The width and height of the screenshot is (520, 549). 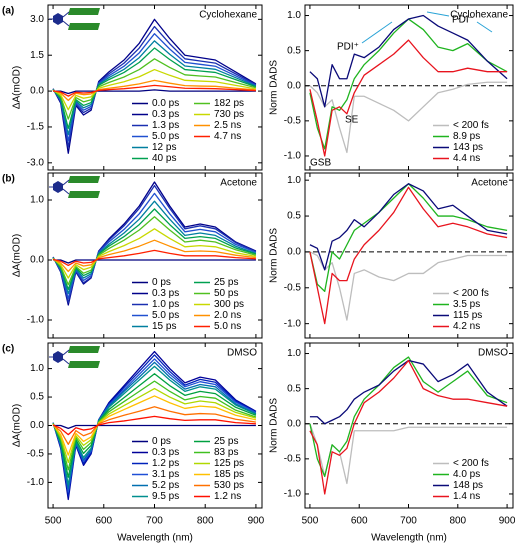 What do you see at coordinates (226, 452) in the screenshot?
I see `legend-label: 83 ps` at bounding box center [226, 452].